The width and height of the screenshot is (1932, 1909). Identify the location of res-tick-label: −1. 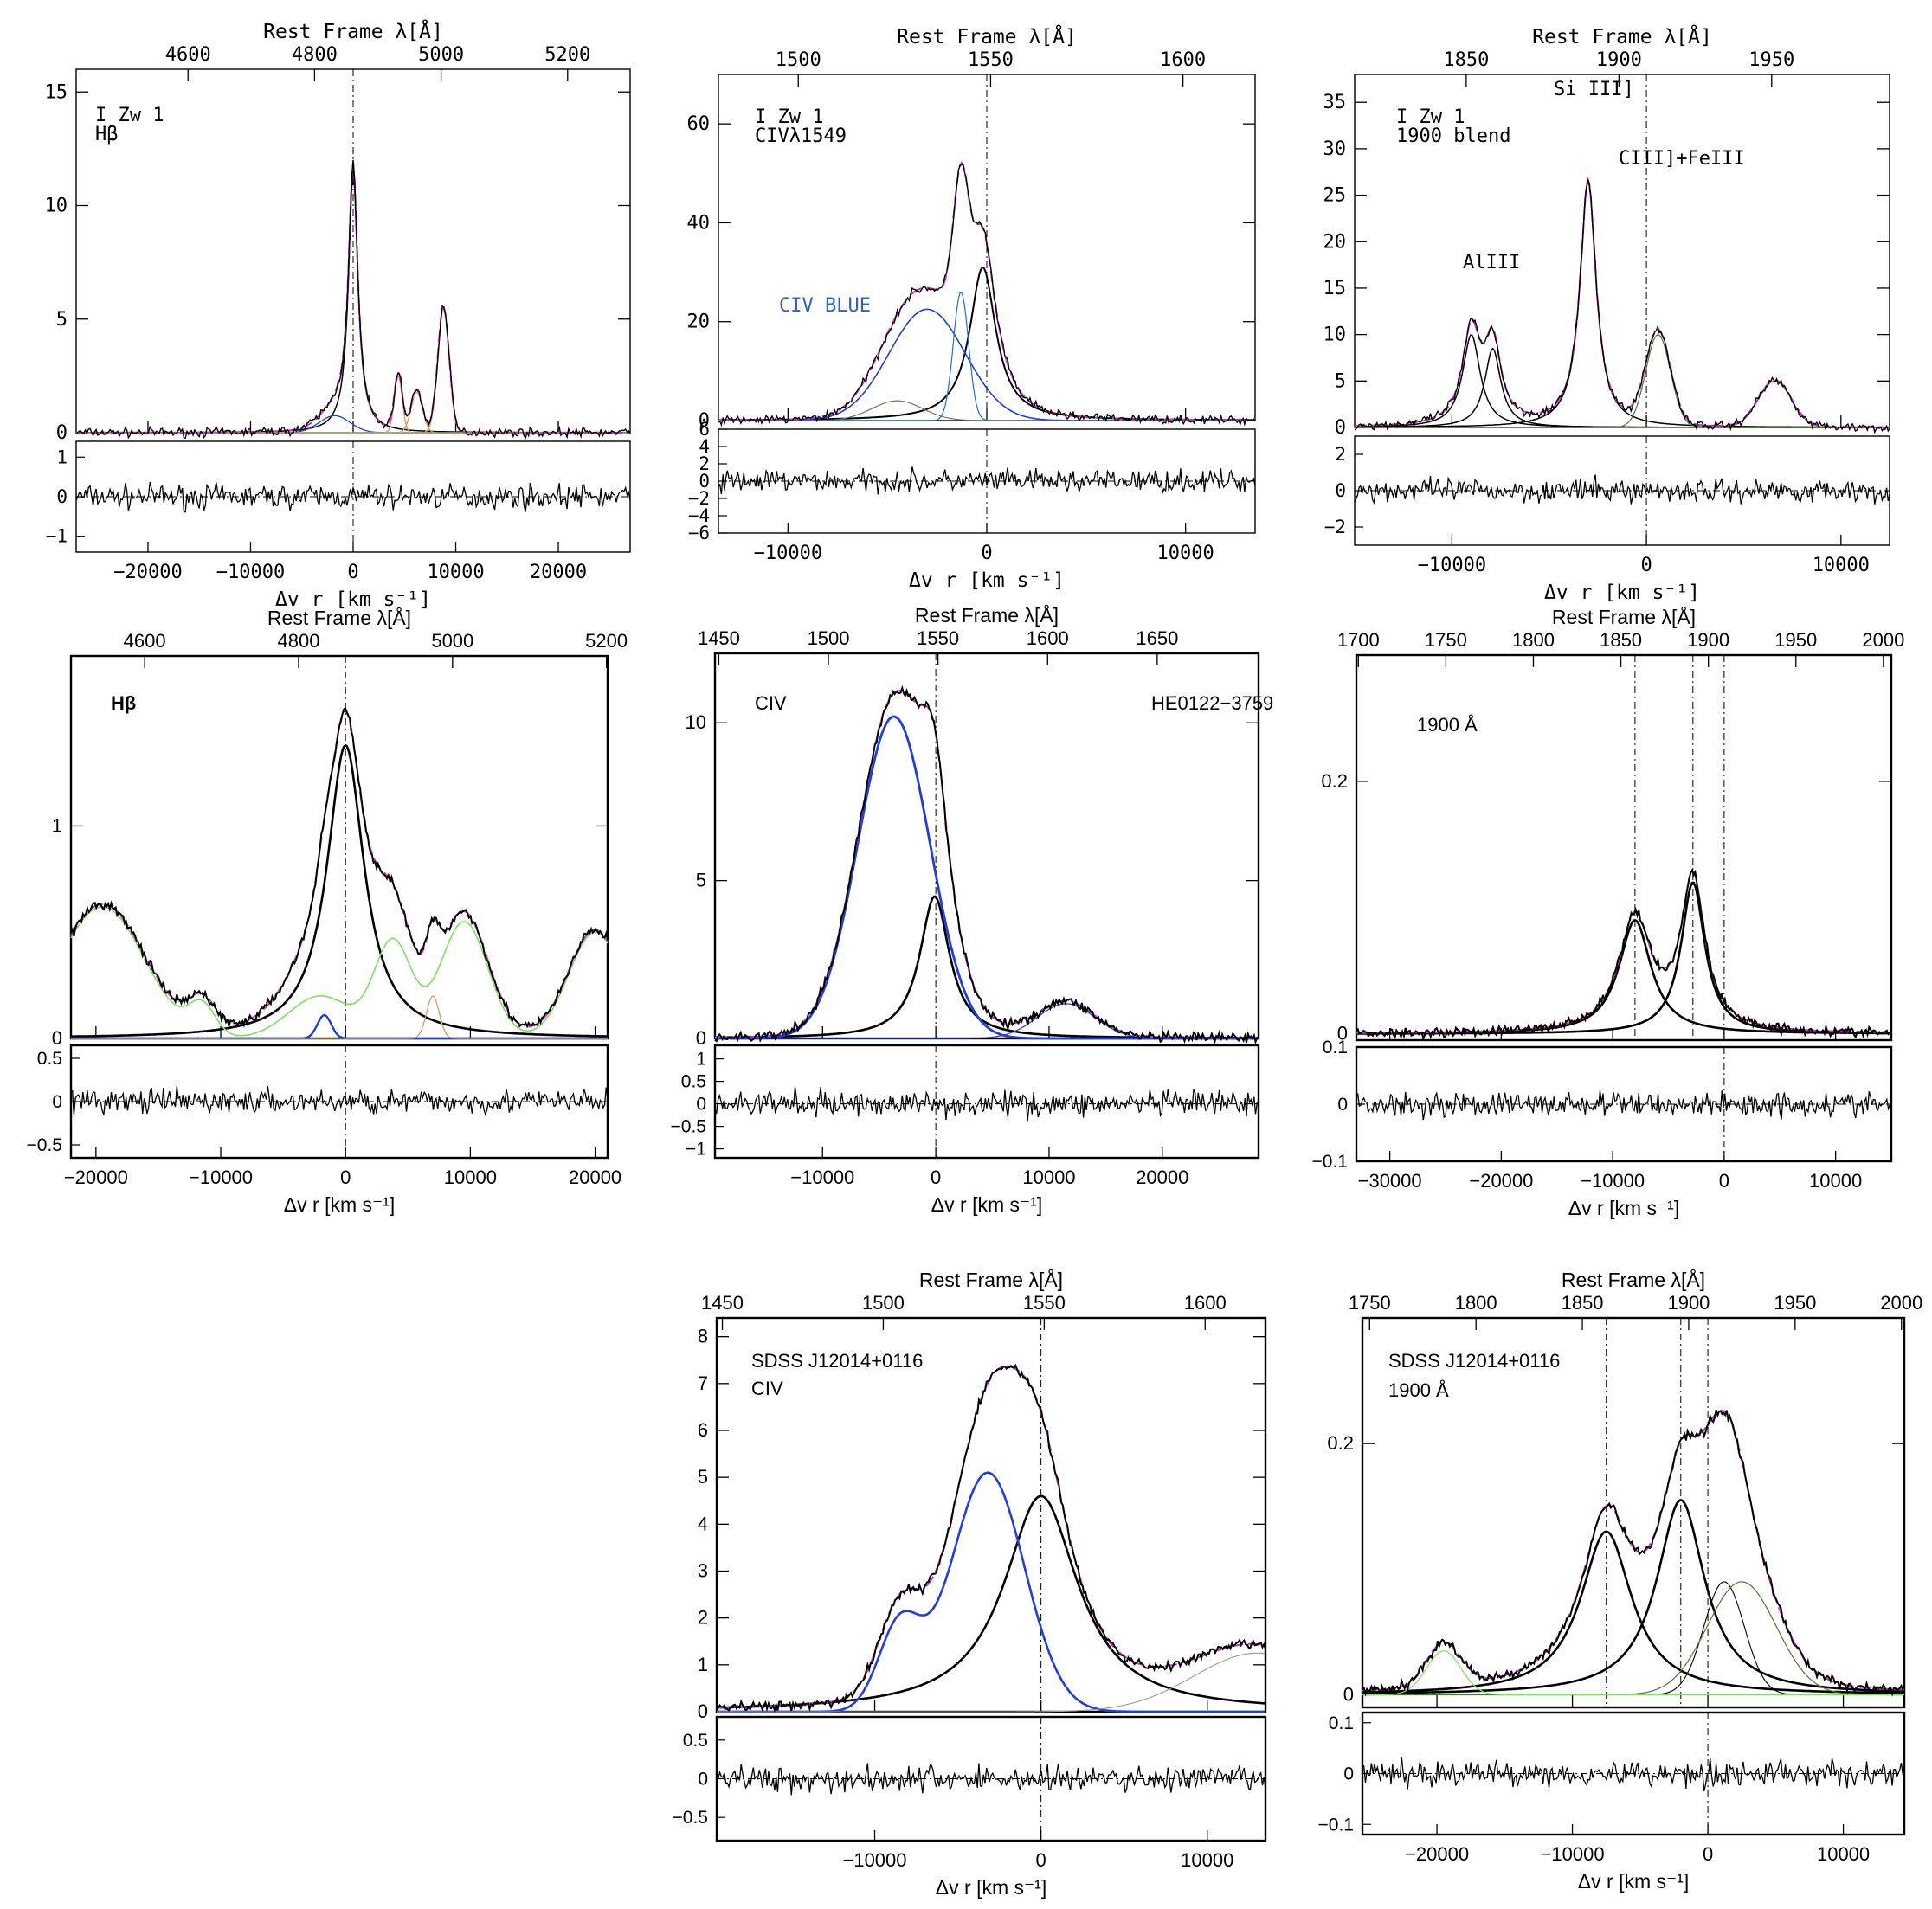
(57, 536).